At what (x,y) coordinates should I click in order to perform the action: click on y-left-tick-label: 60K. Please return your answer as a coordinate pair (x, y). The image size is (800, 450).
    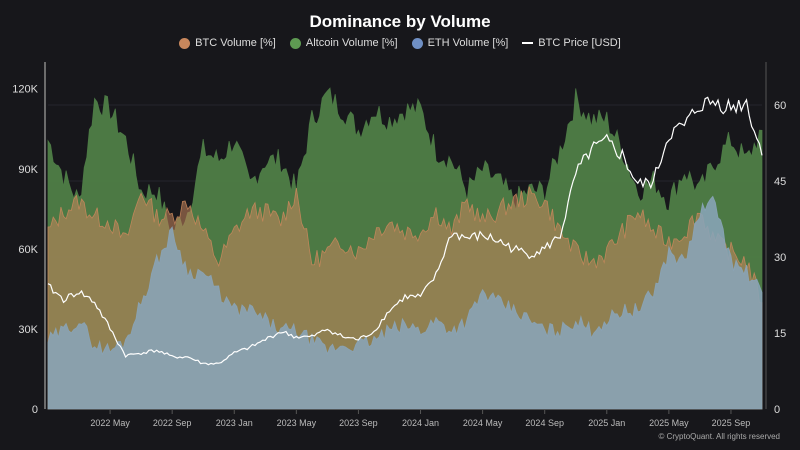
    Looking at the image, I should click on (28, 250).